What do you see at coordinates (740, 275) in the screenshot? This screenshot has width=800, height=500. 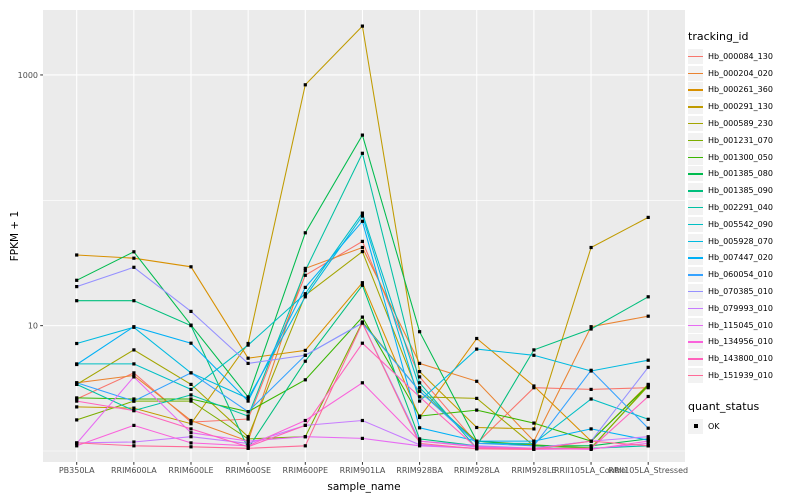 I see `legend-item-label: Hb_060054_010` at bounding box center [740, 275].